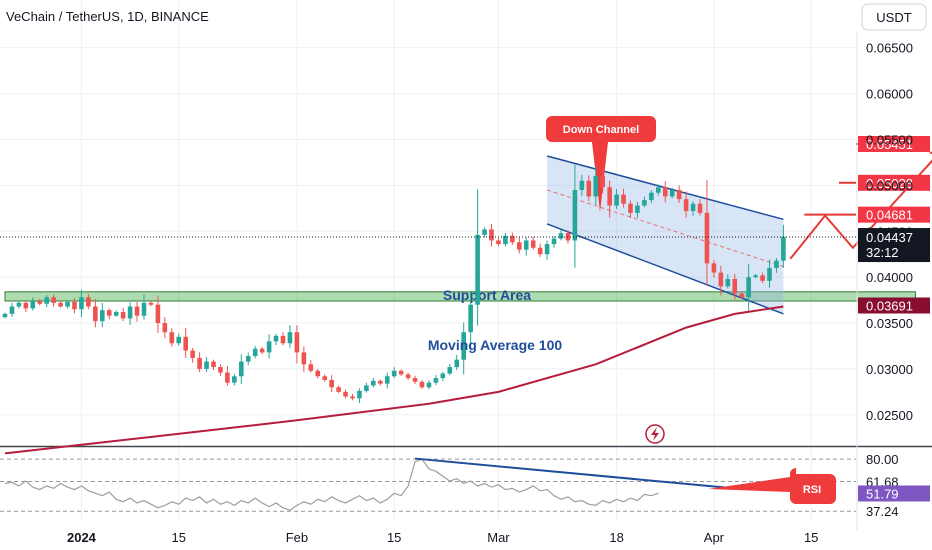 This screenshot has height=550, width=932. What do you see at coordinates (893, 17) in the screenshot?
I see `currency-button-label: USDT` at bounding box center [893, 17].